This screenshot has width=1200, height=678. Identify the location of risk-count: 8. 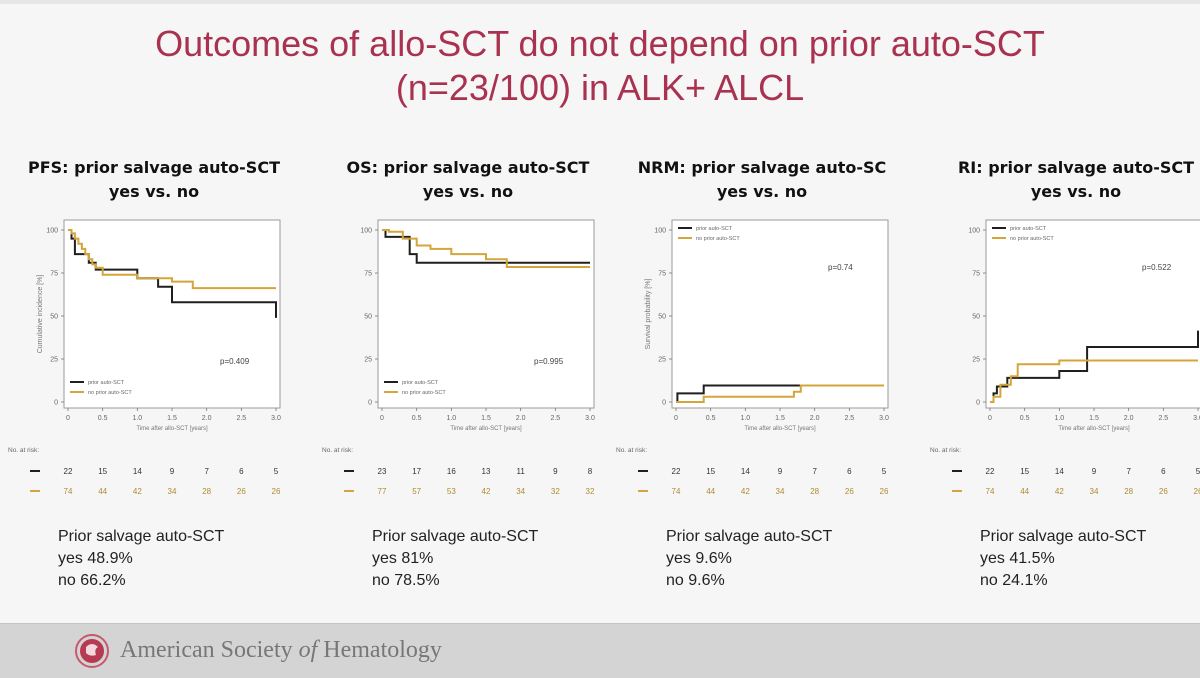
(590, 471).